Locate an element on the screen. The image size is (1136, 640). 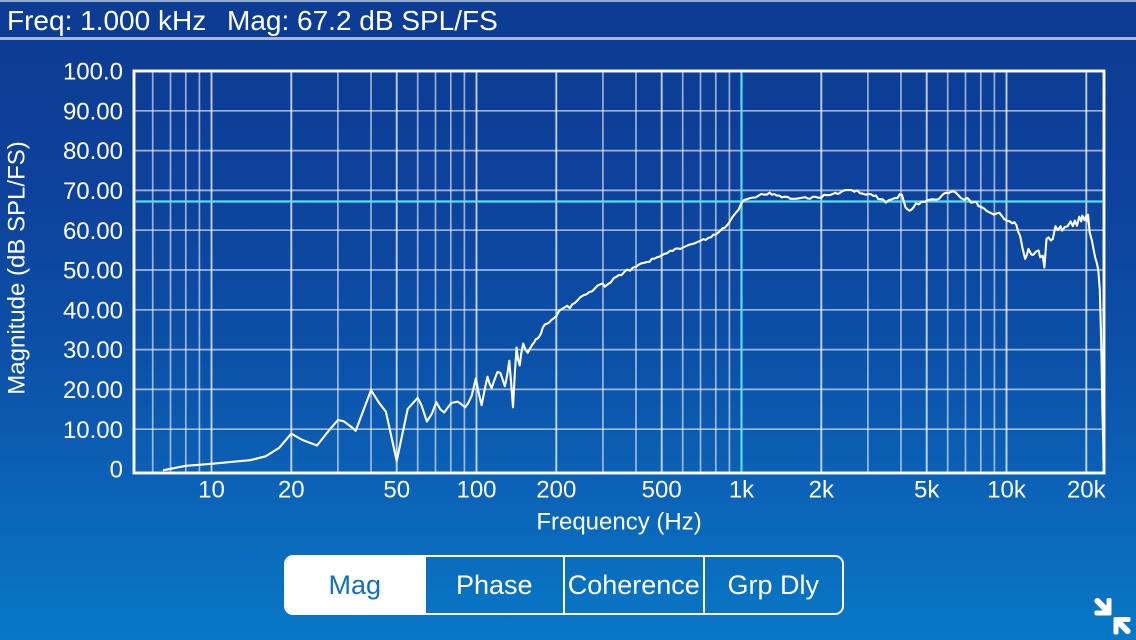
svg-text: 200 is located at coordinates (556, 490).